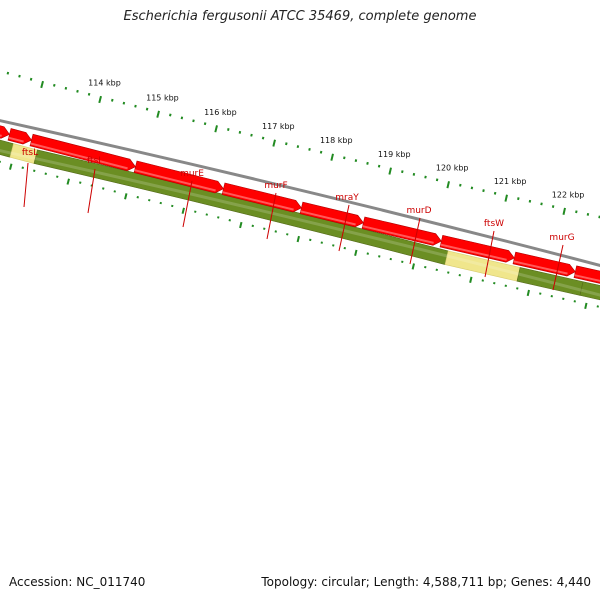  Describe the element at coordinates (418, 211) in the screenshot. I see `gene-label-murD: murD` at that location.